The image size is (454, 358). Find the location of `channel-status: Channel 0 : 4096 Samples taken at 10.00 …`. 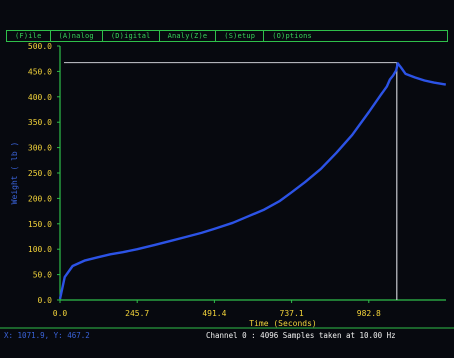

channel-status: Channel 0 : 4096 Samples taken at 10.00 … is located at coordinates (301, 335).